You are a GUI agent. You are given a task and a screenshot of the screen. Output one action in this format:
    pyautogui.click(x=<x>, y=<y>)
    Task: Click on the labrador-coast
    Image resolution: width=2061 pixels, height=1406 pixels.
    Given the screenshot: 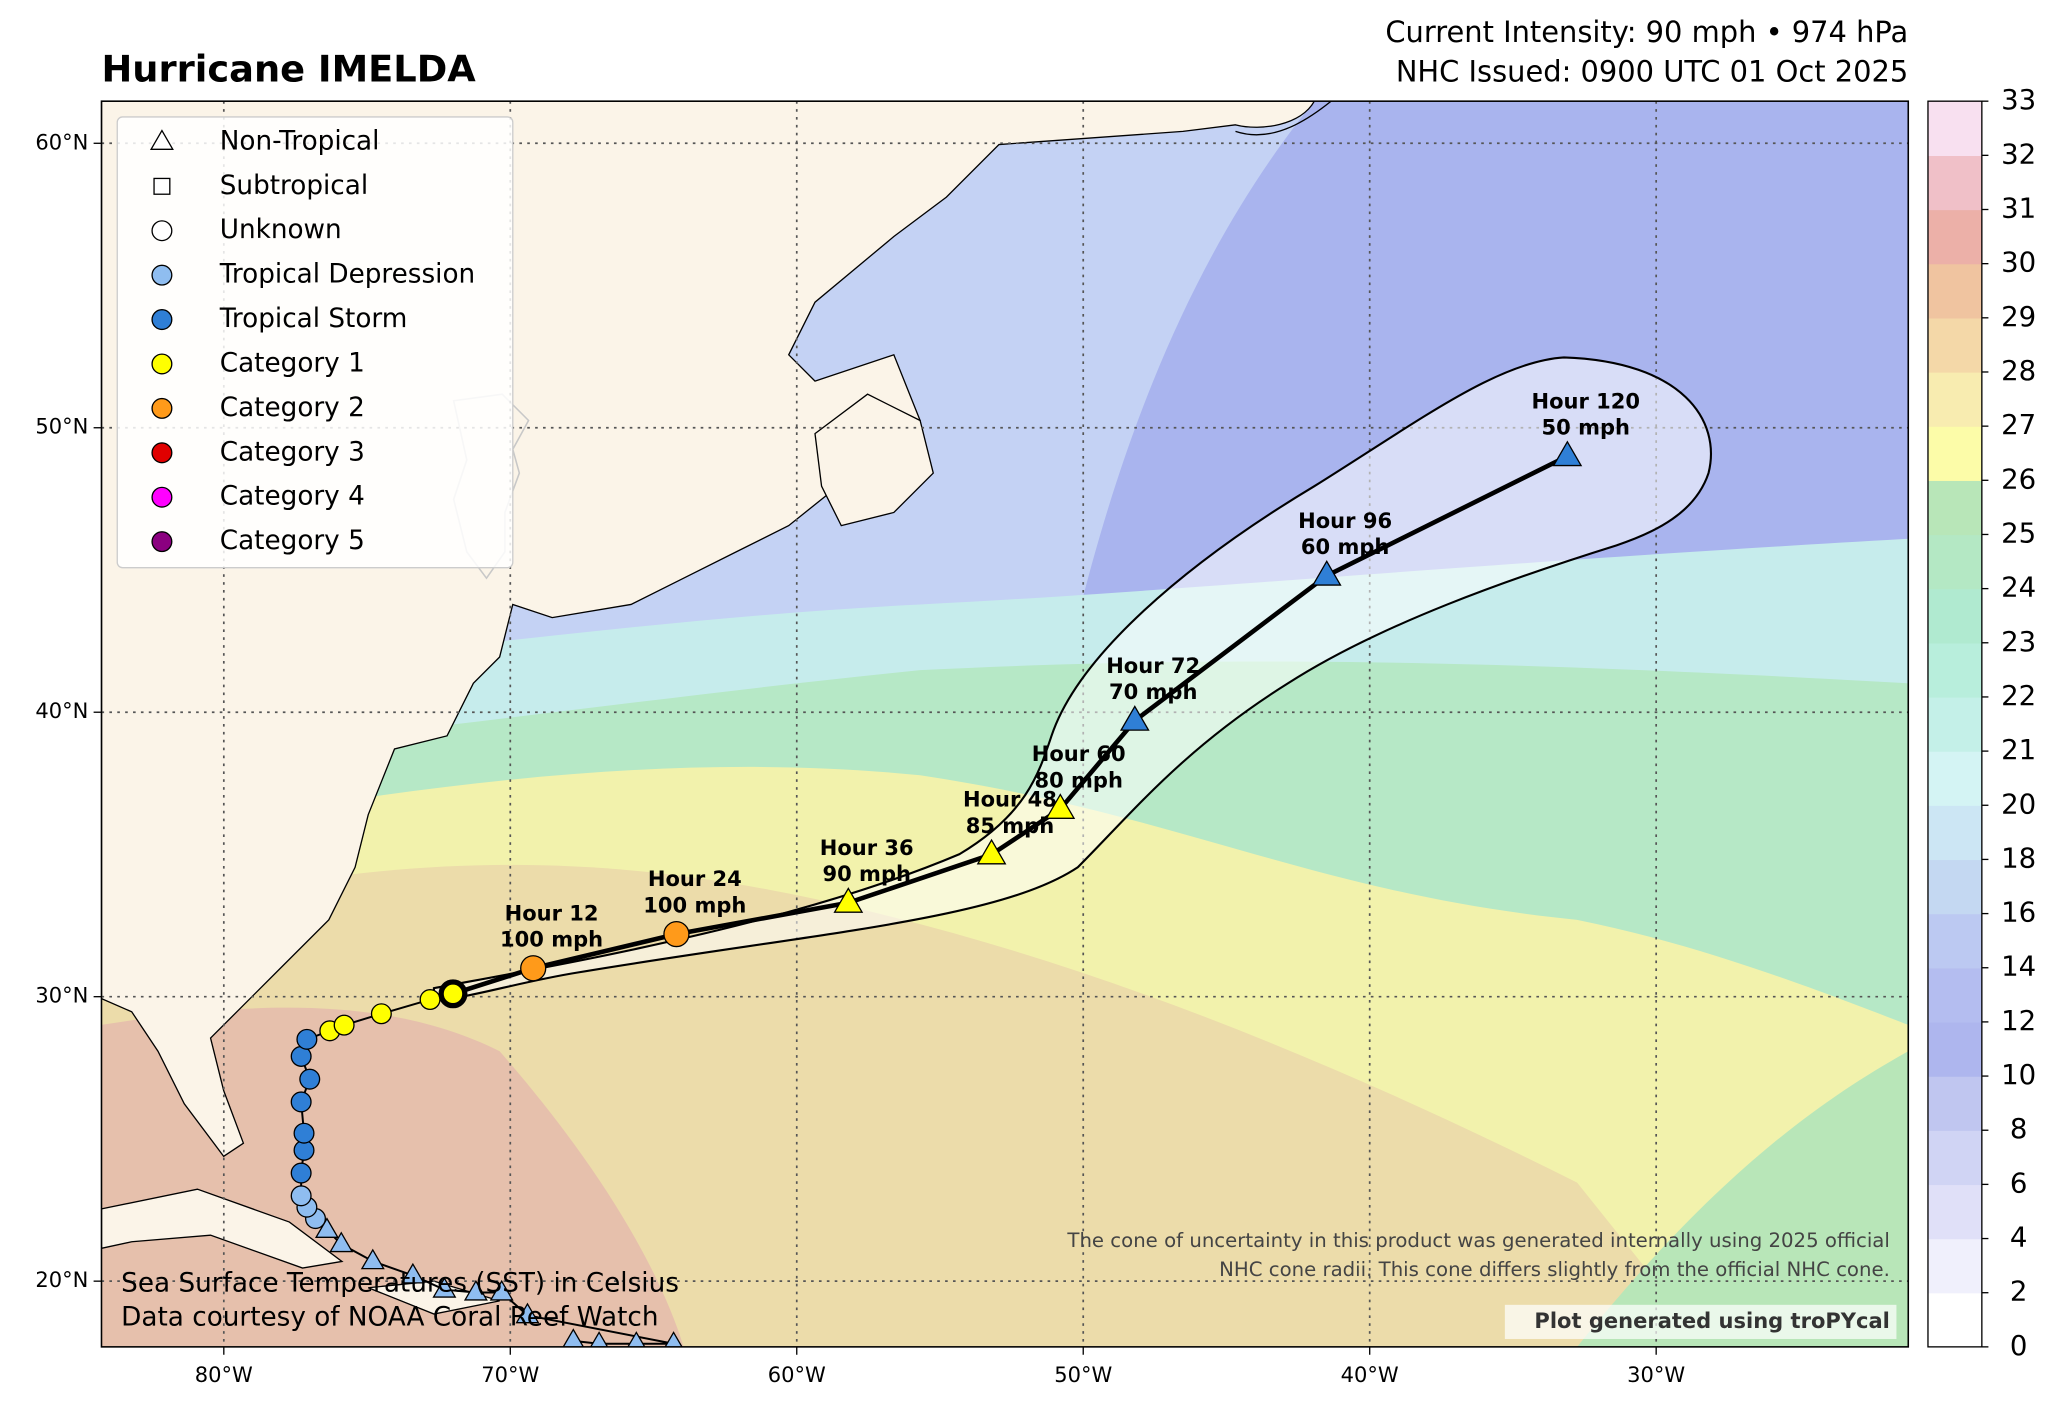 What is the action you would take?
    pyautogui.click(x=1284, y=118)
    